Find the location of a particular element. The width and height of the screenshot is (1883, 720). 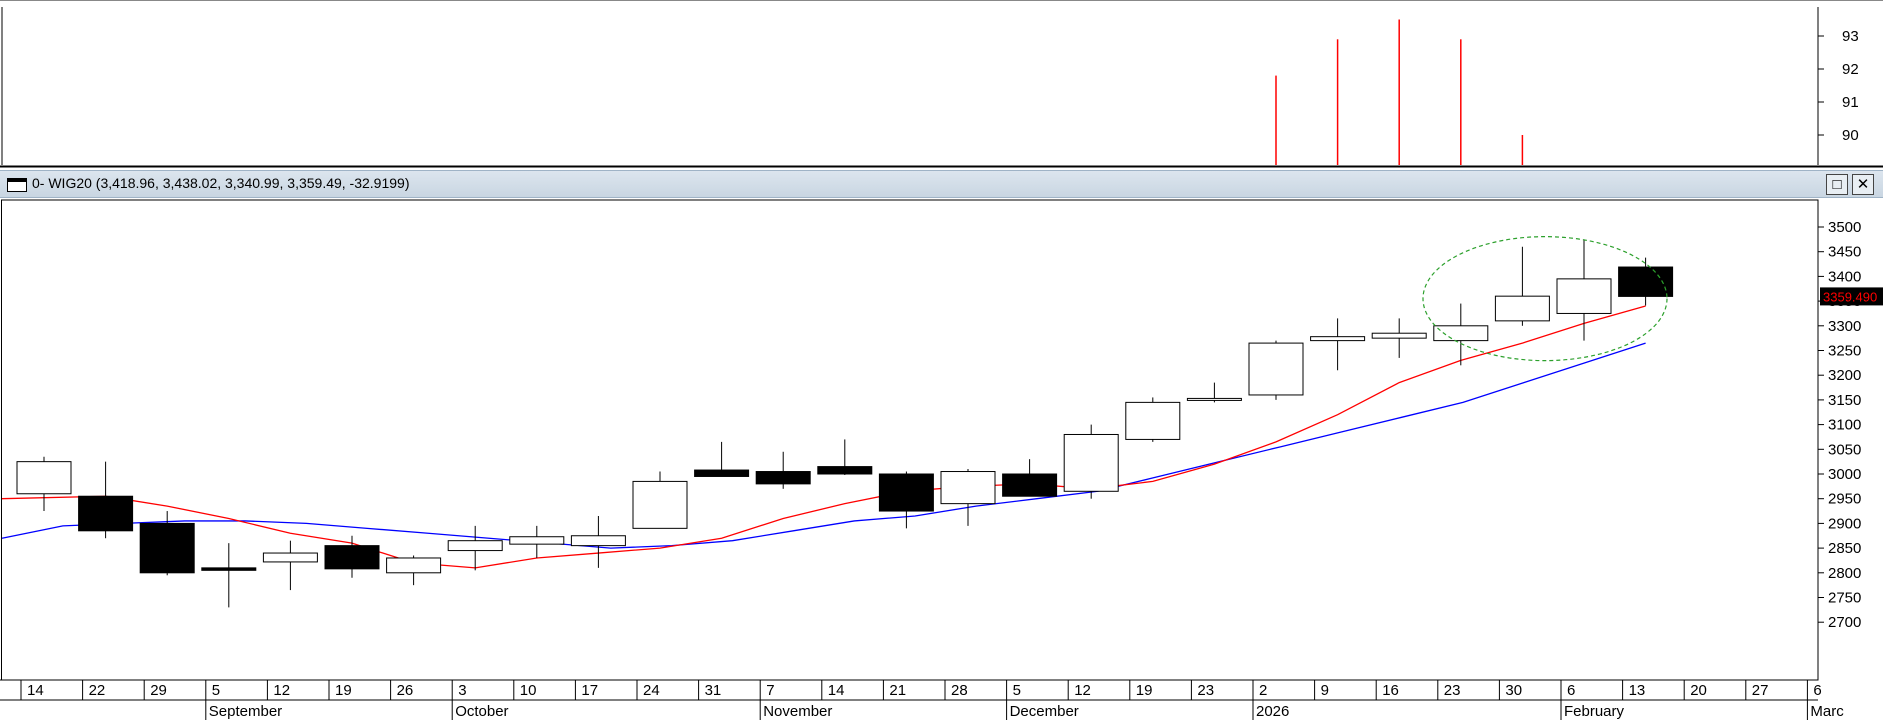

x-tick-label: 28 is located at coordinates (959, 690).